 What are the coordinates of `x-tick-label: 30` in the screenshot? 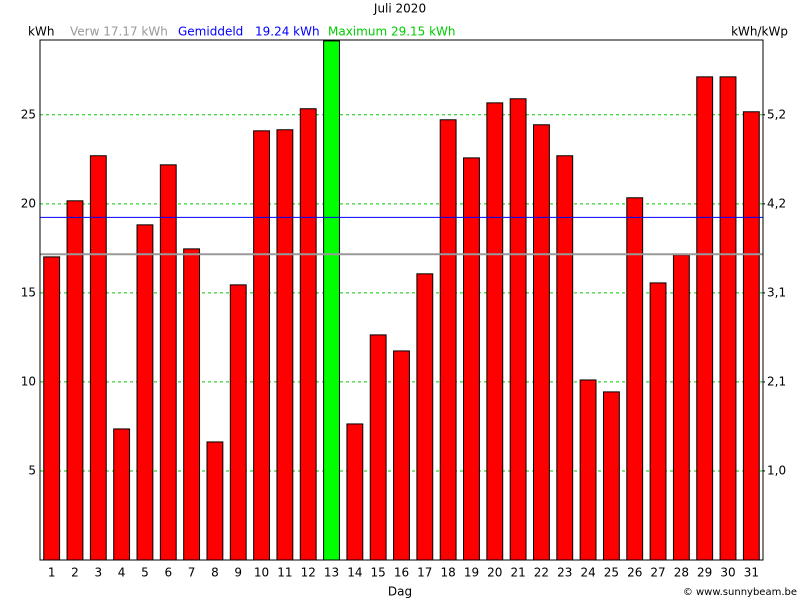 It's located at (727, 573).